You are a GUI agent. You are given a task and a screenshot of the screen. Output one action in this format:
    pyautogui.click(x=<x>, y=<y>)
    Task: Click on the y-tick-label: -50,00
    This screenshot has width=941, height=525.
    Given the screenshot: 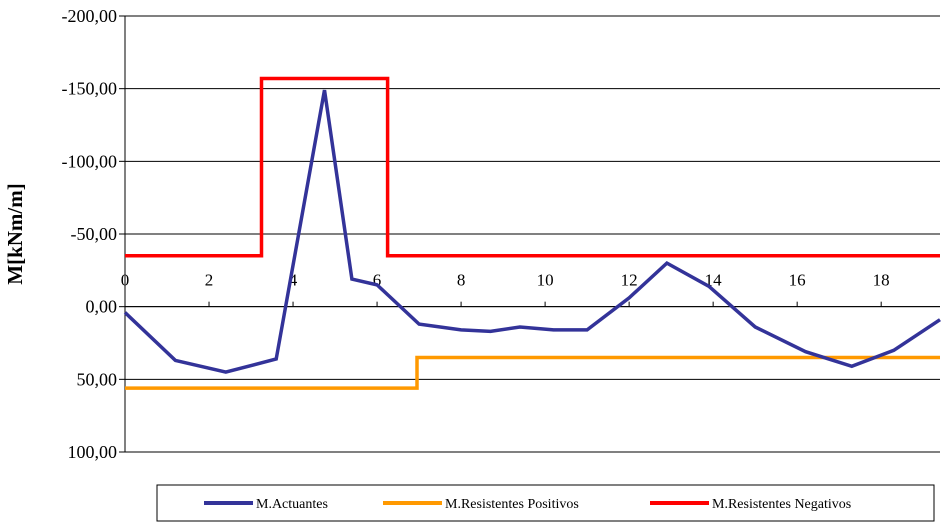 What is the action you would take?
    pyautogui.click(x=94, y=234)
    